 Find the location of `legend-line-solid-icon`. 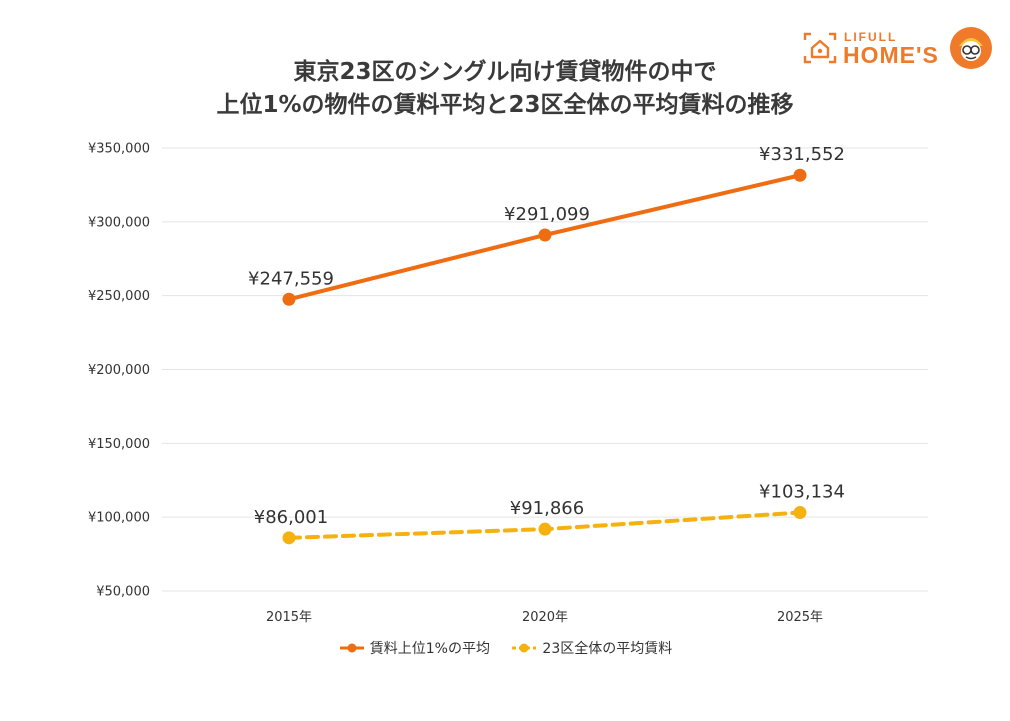

legend-line-solid-icon is located at coordinates (351, 648).